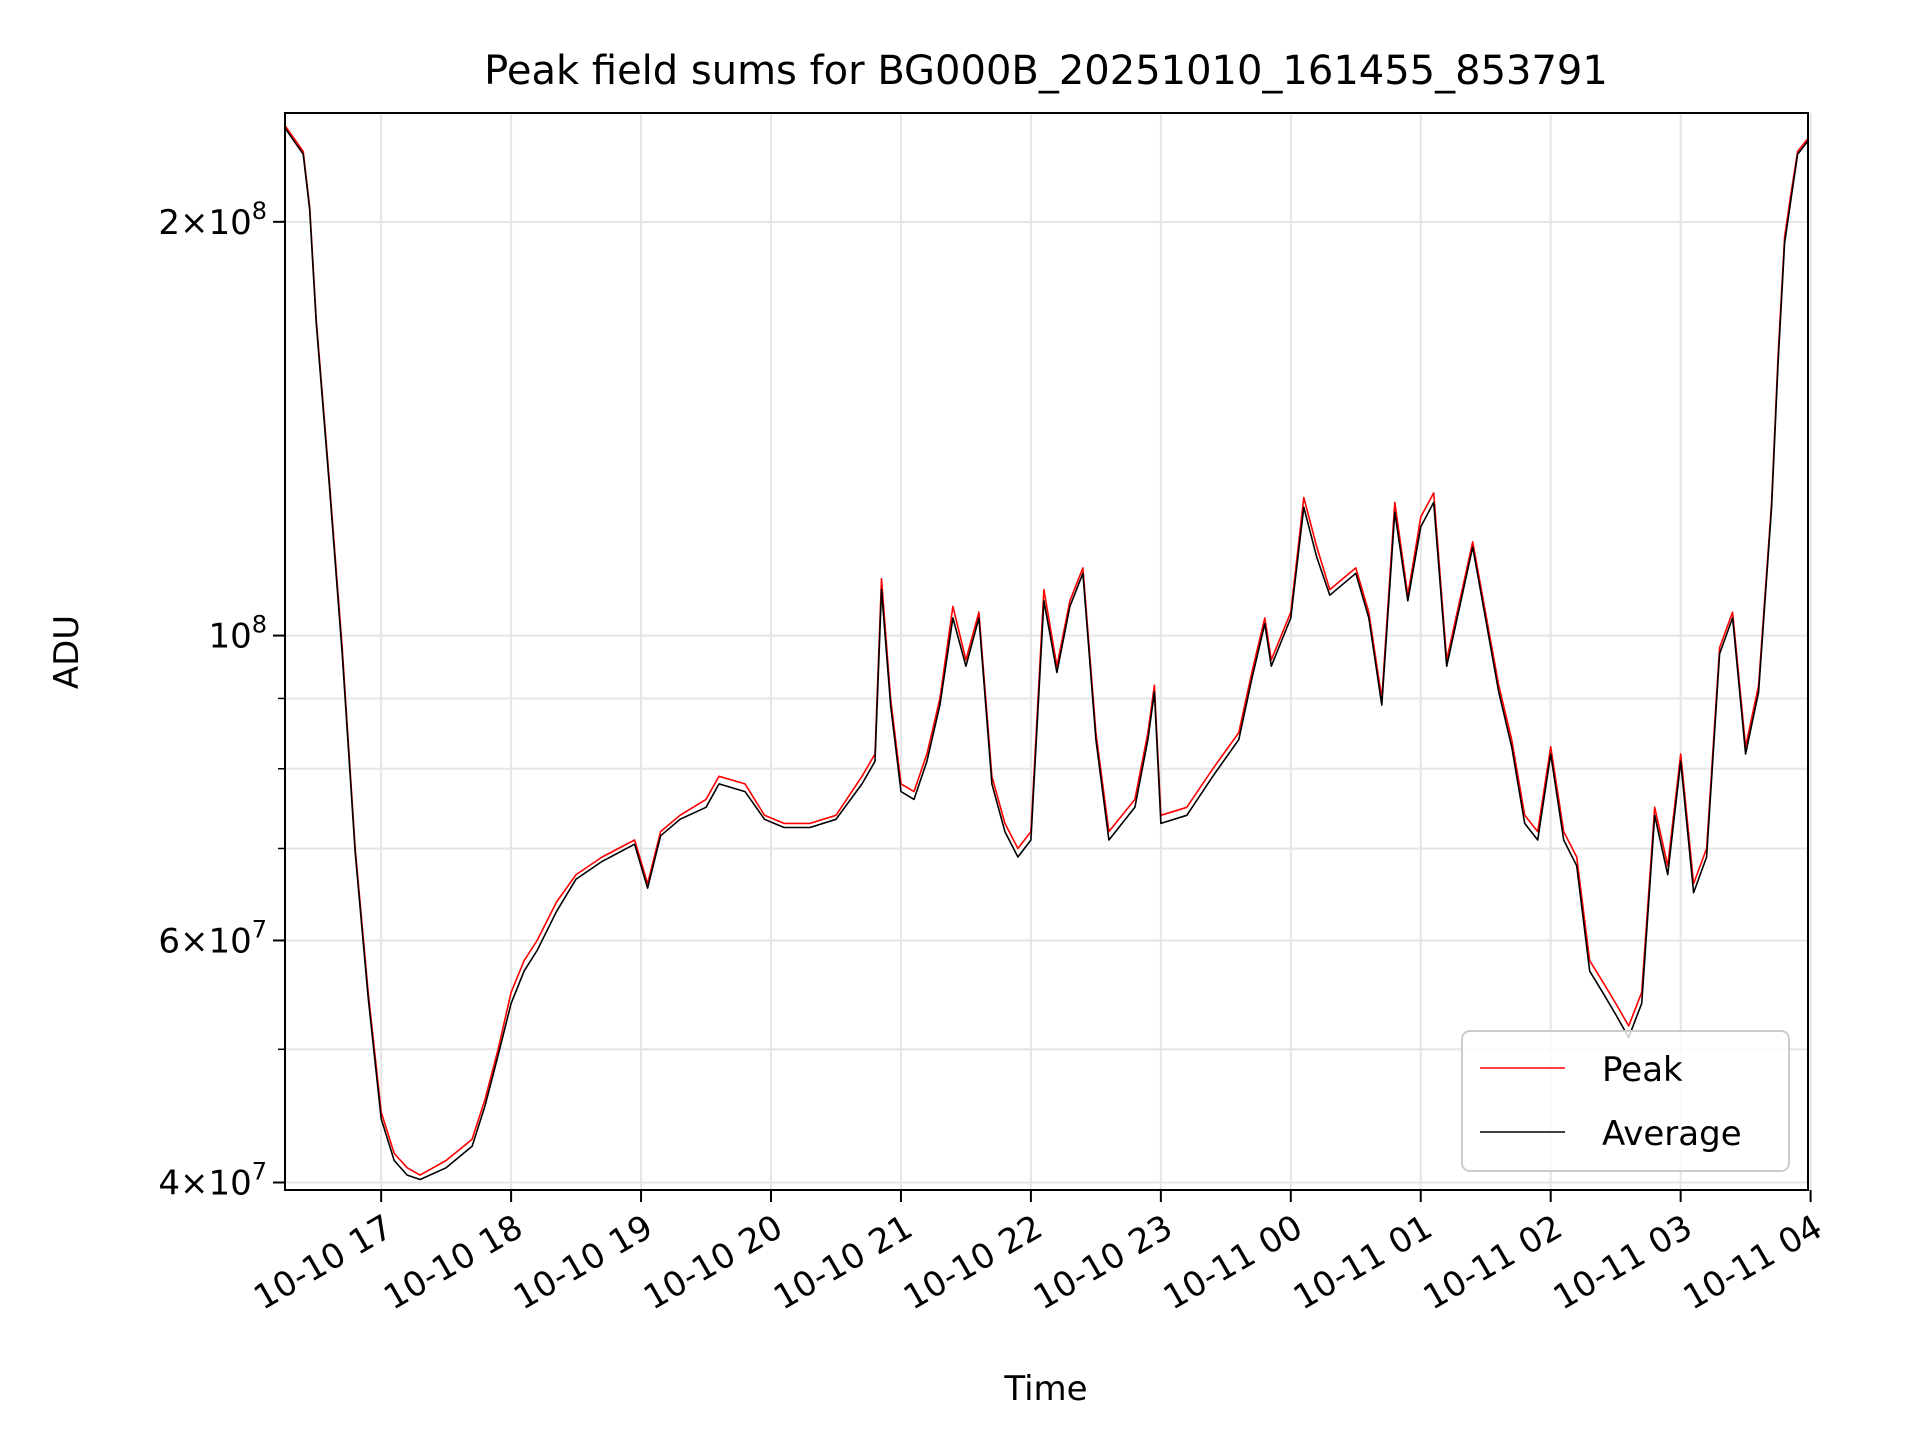 The width and height of the screenshot is (1920, 1440). Describe the element at coordinates (1642, 1070) in the screenshot. I see `legend-label-peak: Peak` at that location.